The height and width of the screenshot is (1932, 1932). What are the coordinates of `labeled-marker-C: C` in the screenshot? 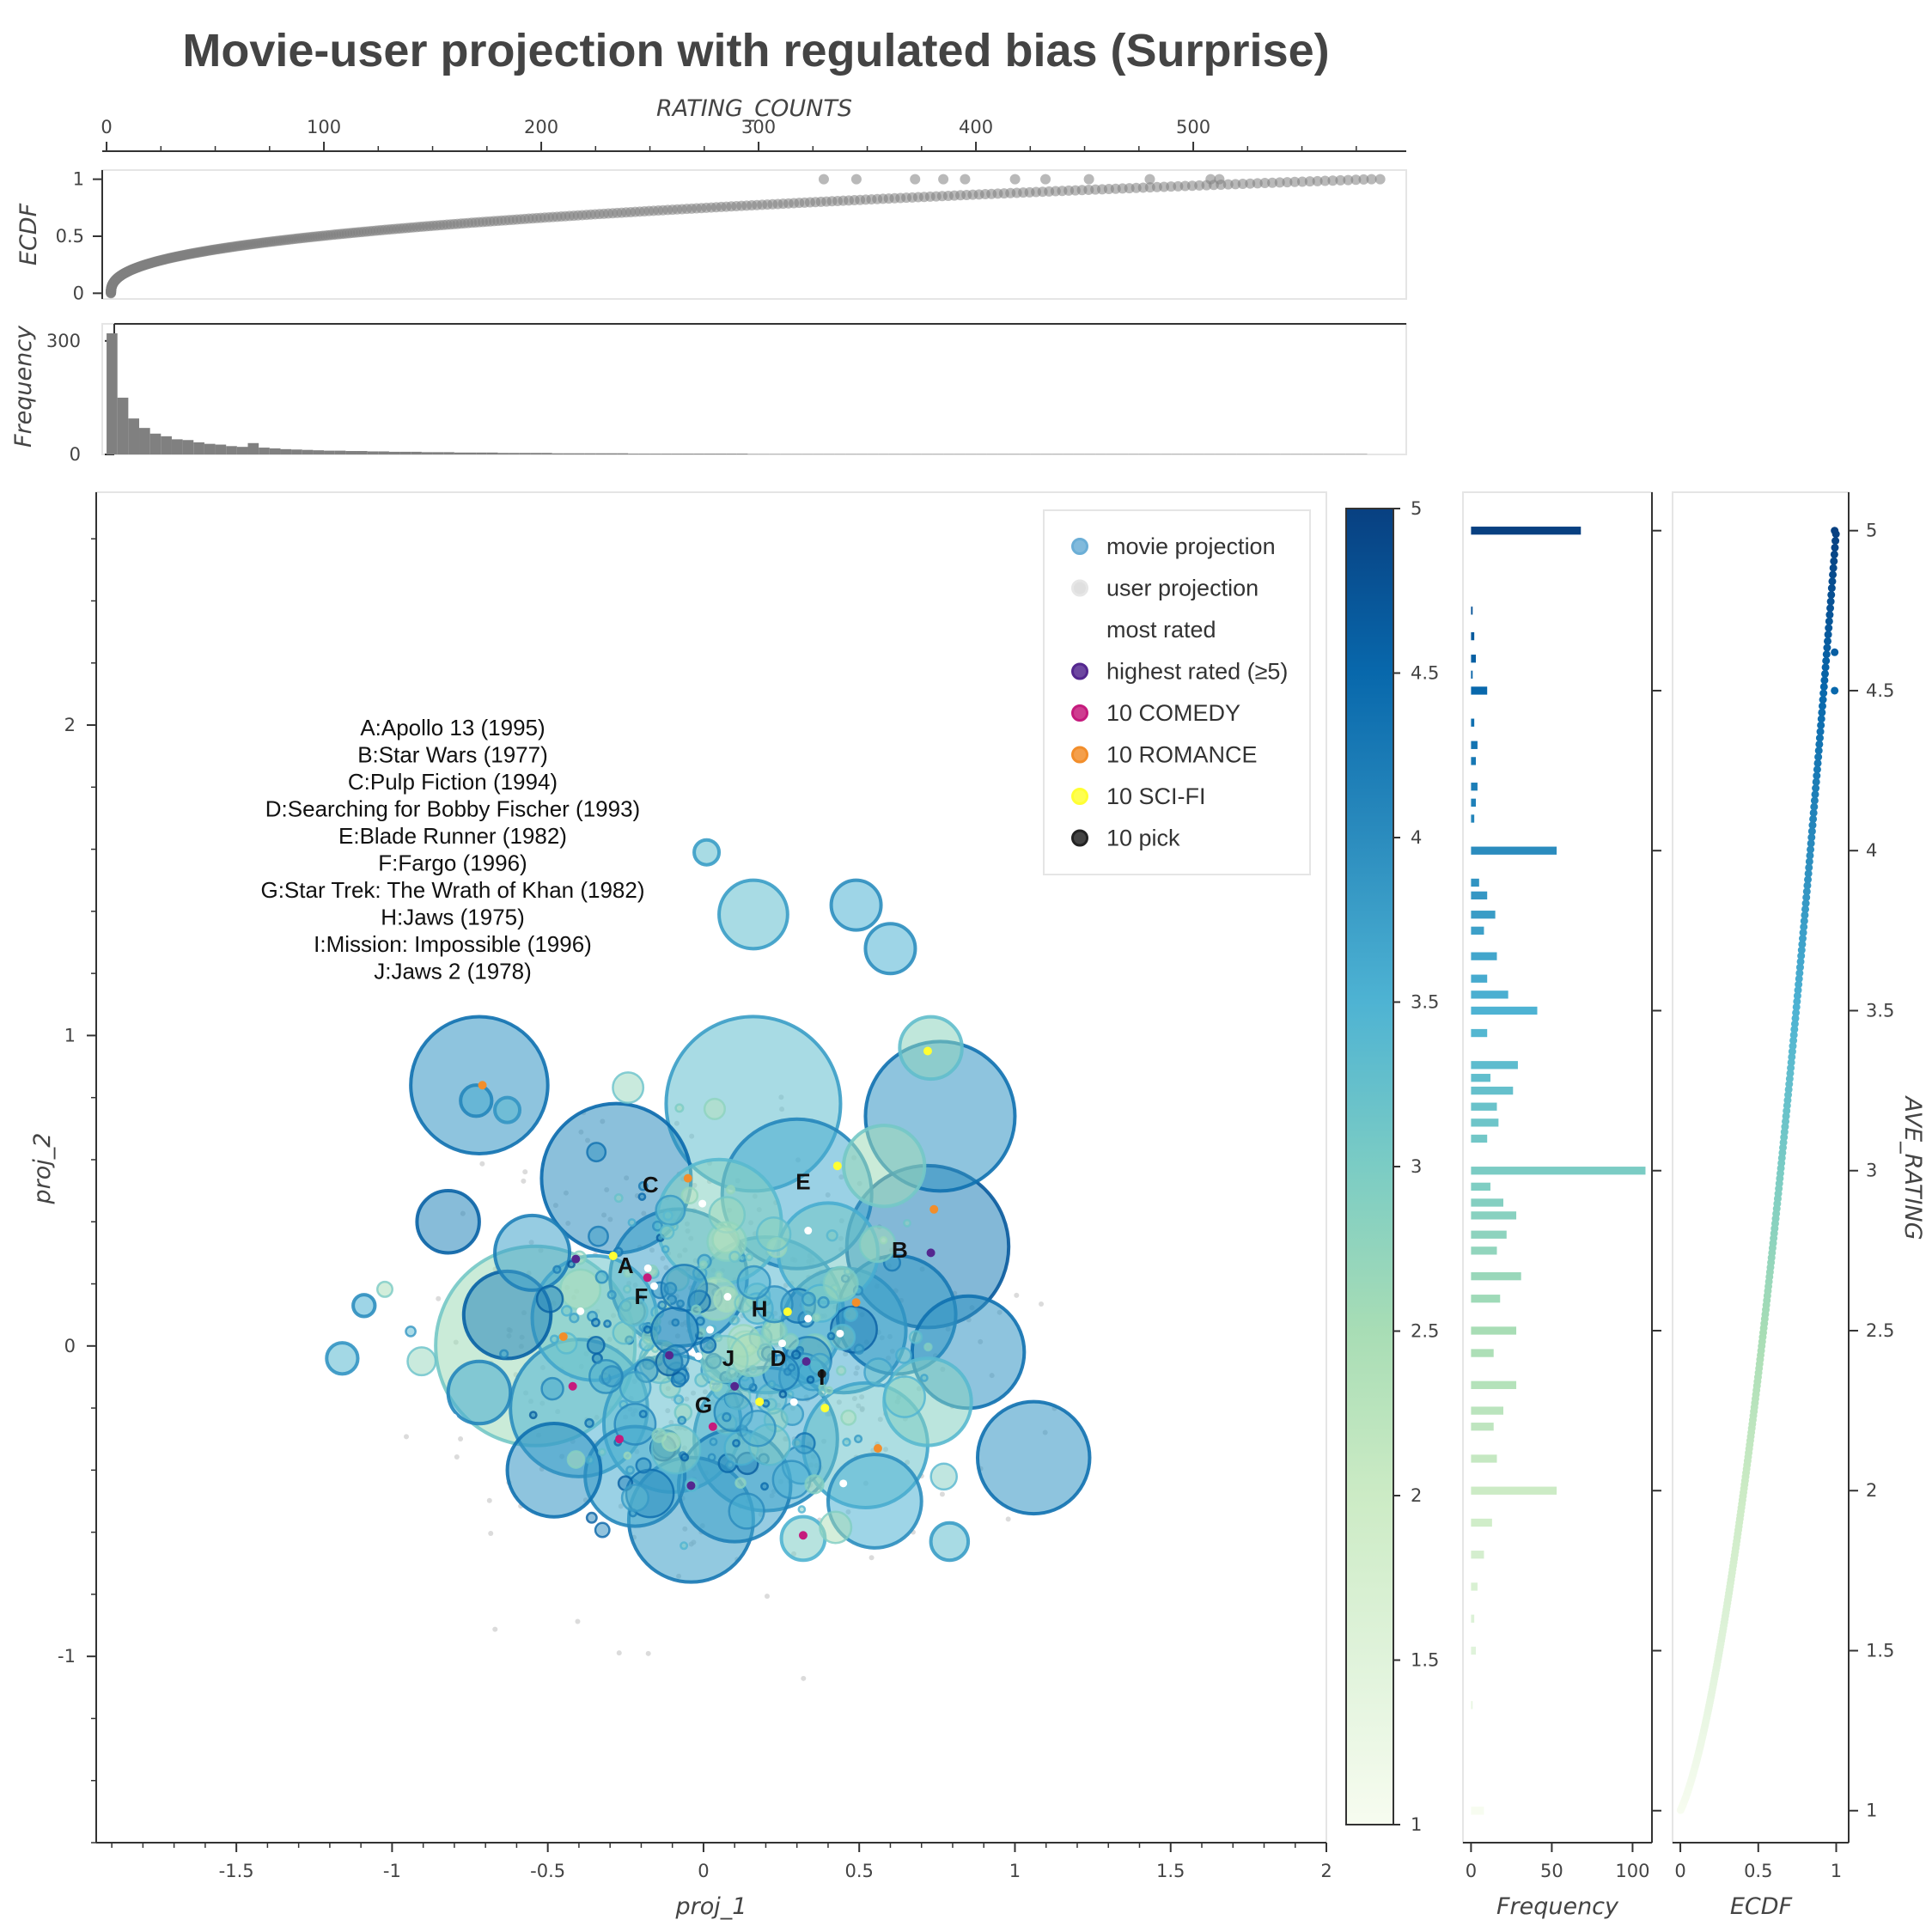 It's located at (651, 1185).